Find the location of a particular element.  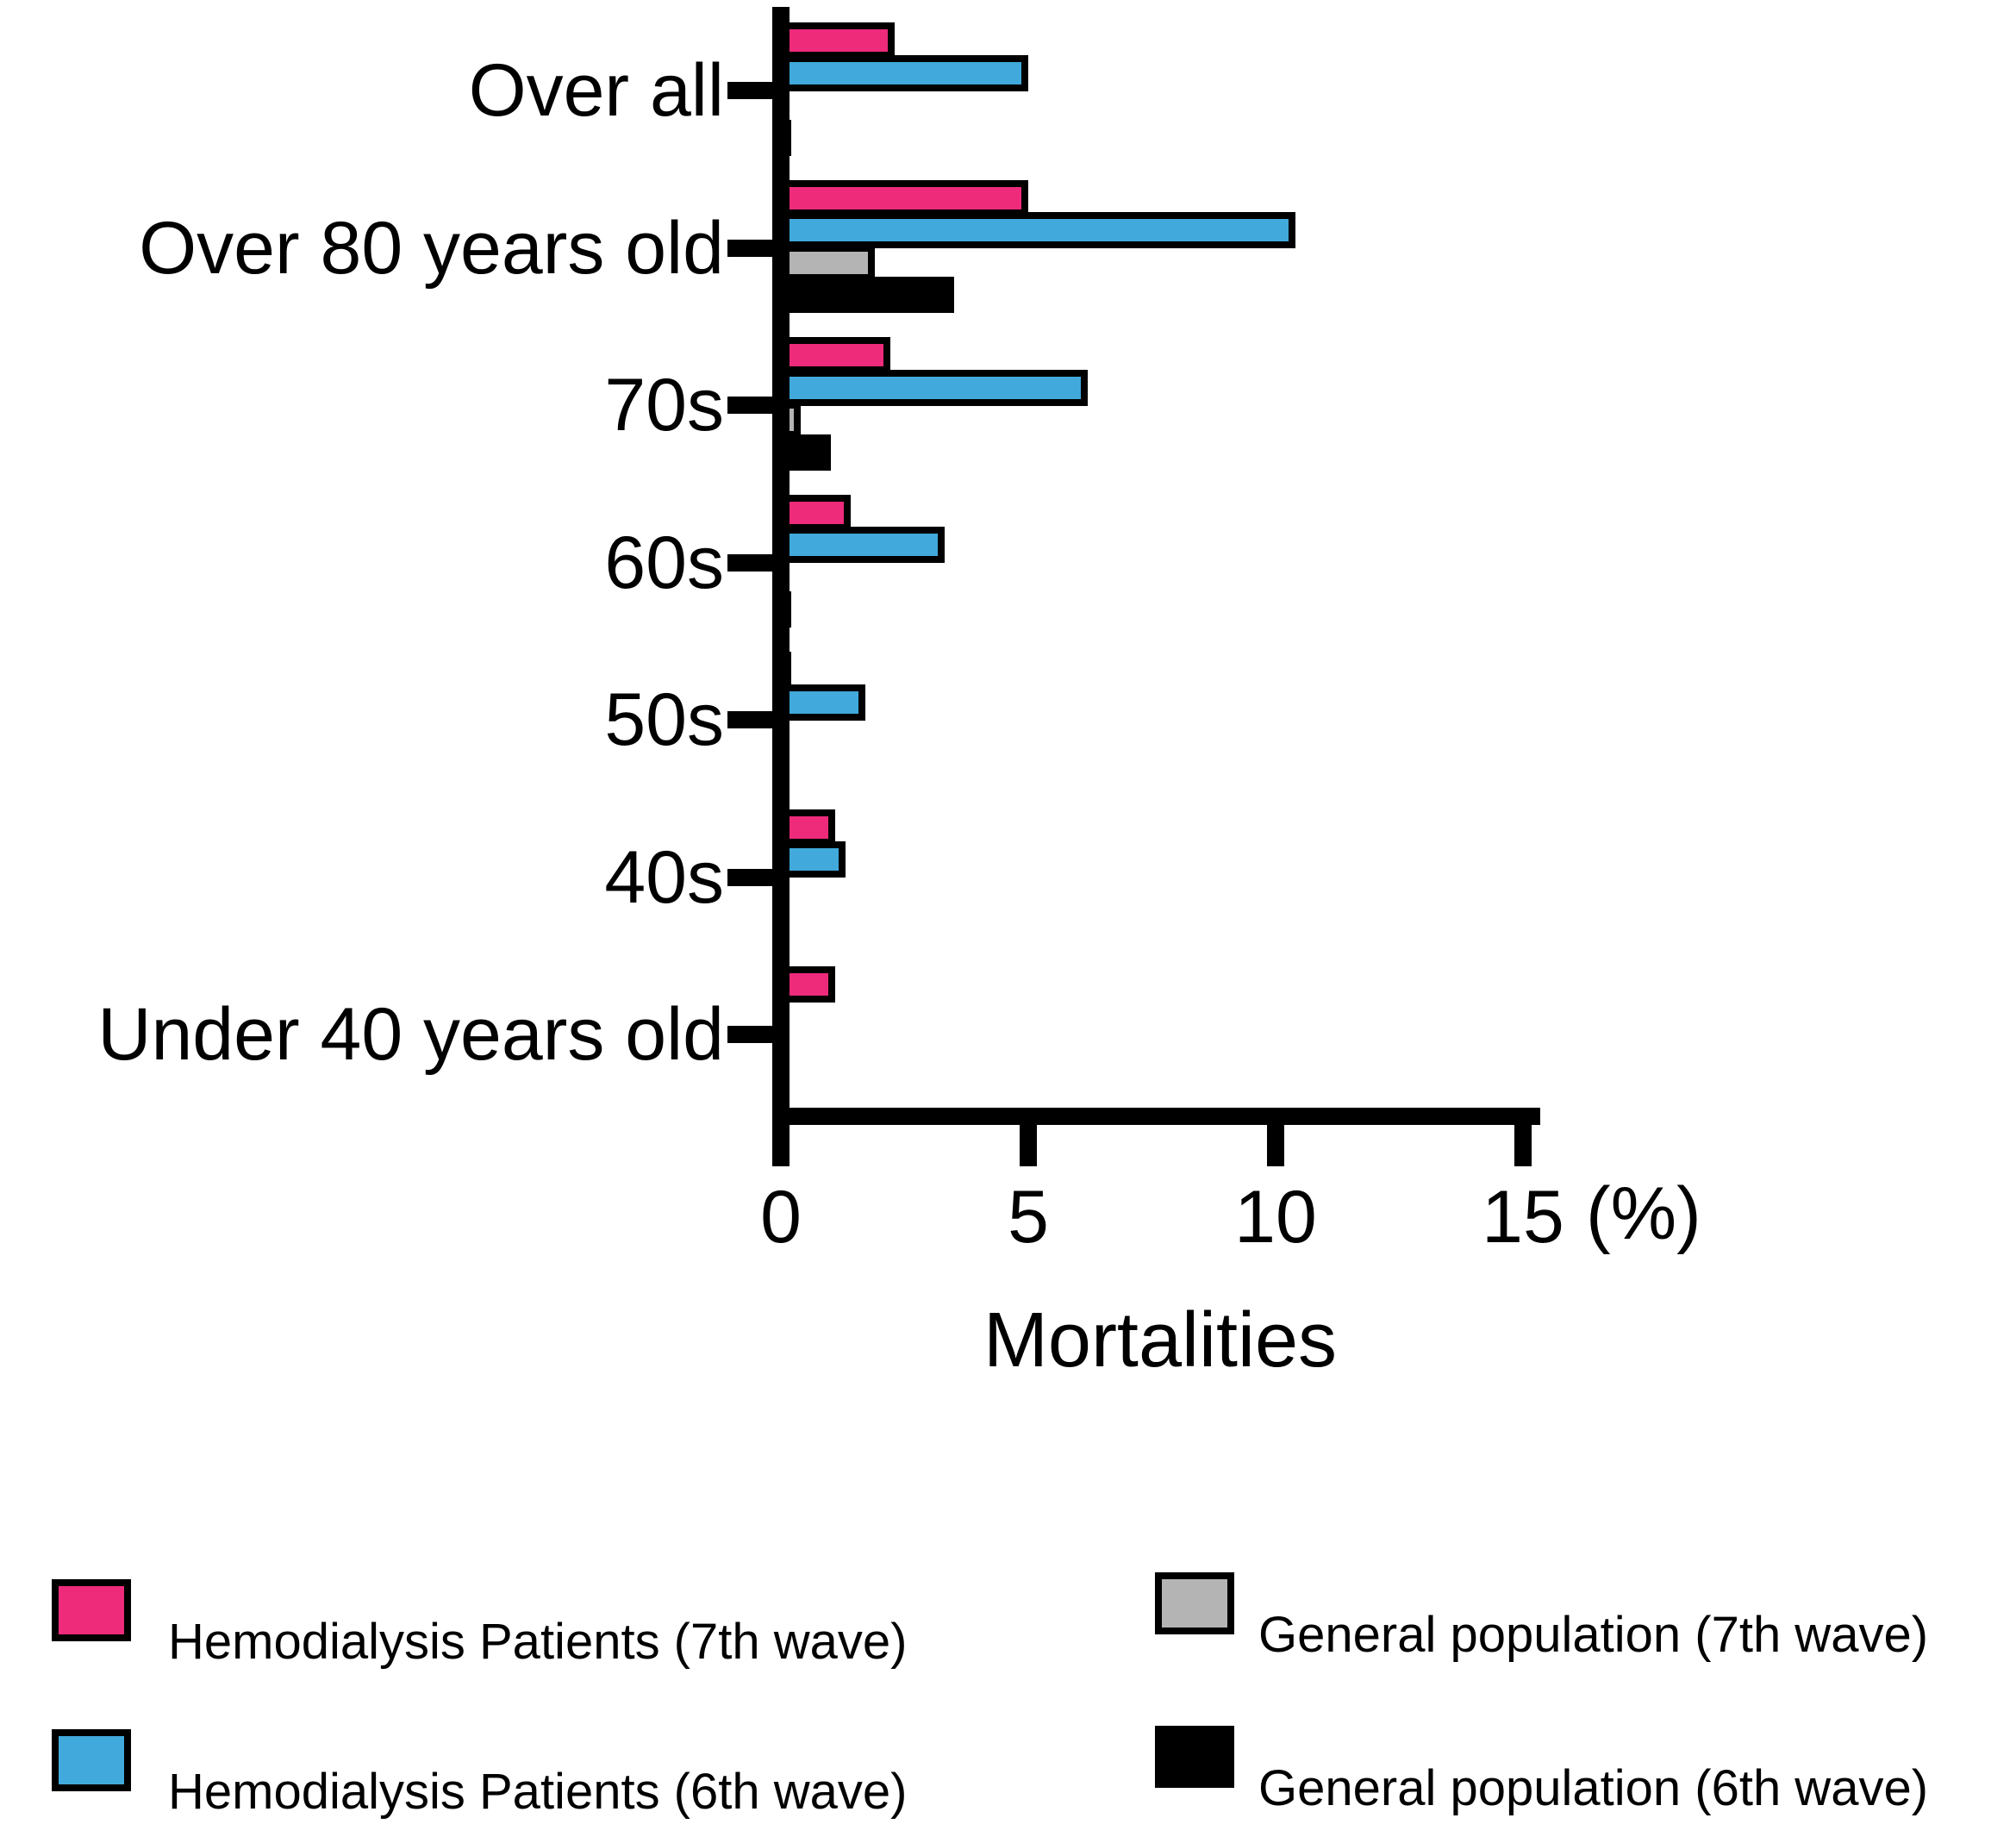

category-label: 40s is located at coordinates (664, 877).